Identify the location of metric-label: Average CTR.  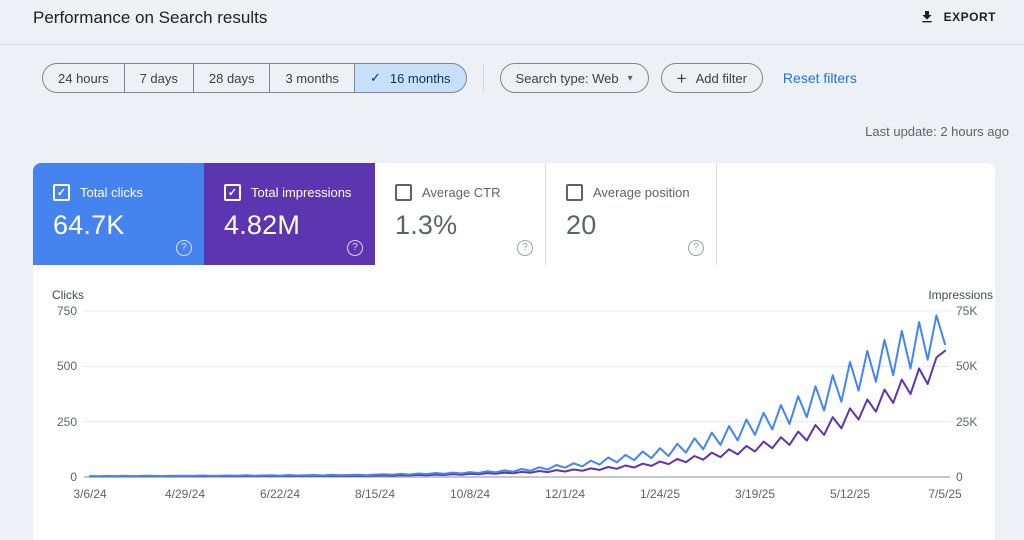
(461, 192).